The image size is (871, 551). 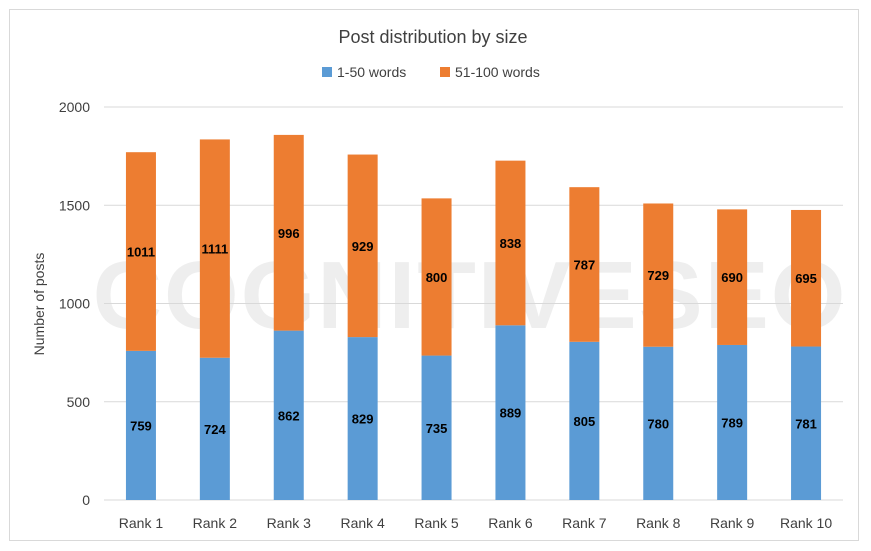 I want to click on x-tick-label: Rank 8, so click(x=658, y=523).